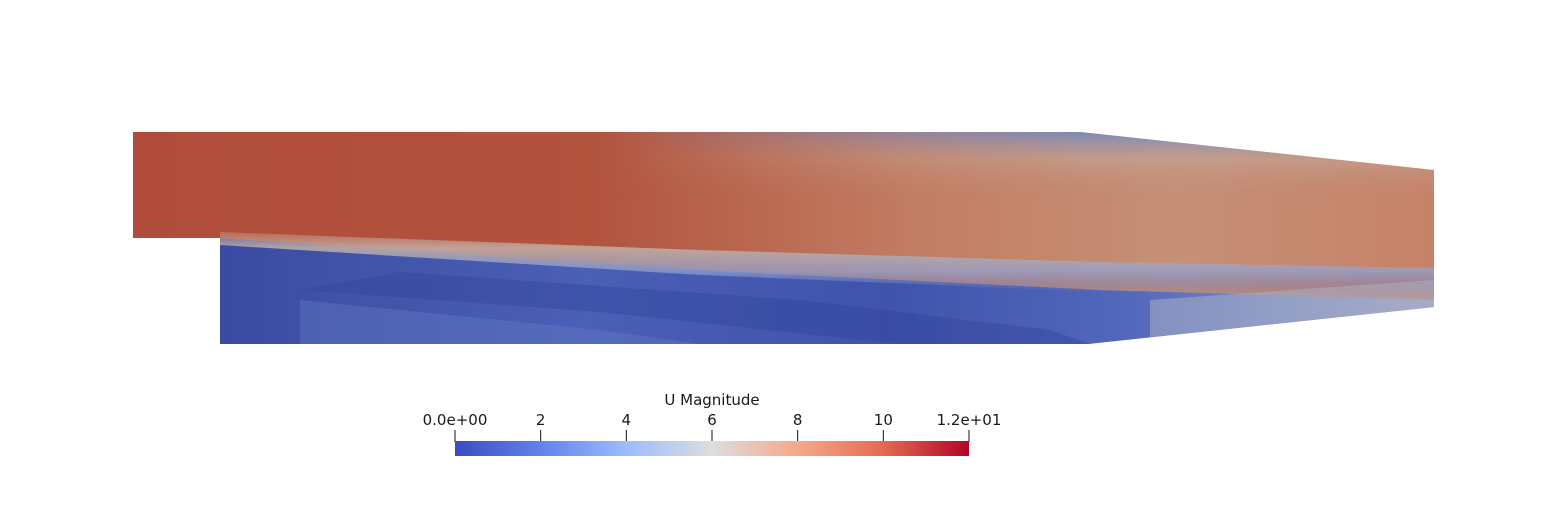  Describe the element at coordinates (455, 420) in the screenshot. I see `legend-tick-label: 0.0e+00` at that location.